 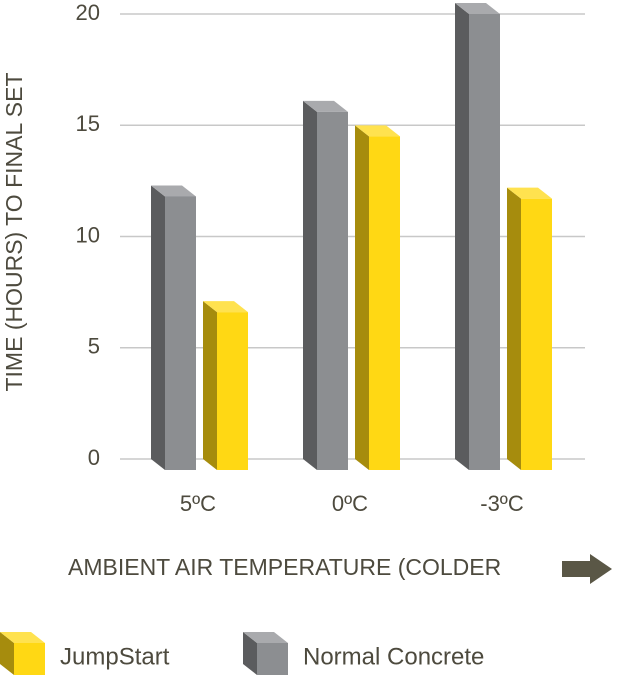 What do you see at coordinates (284, 567) in the screenshot?
I see `x-axis-title: AMBIENT AIR TEMPERATURE (COLDER` at bounding box center [284, 567].